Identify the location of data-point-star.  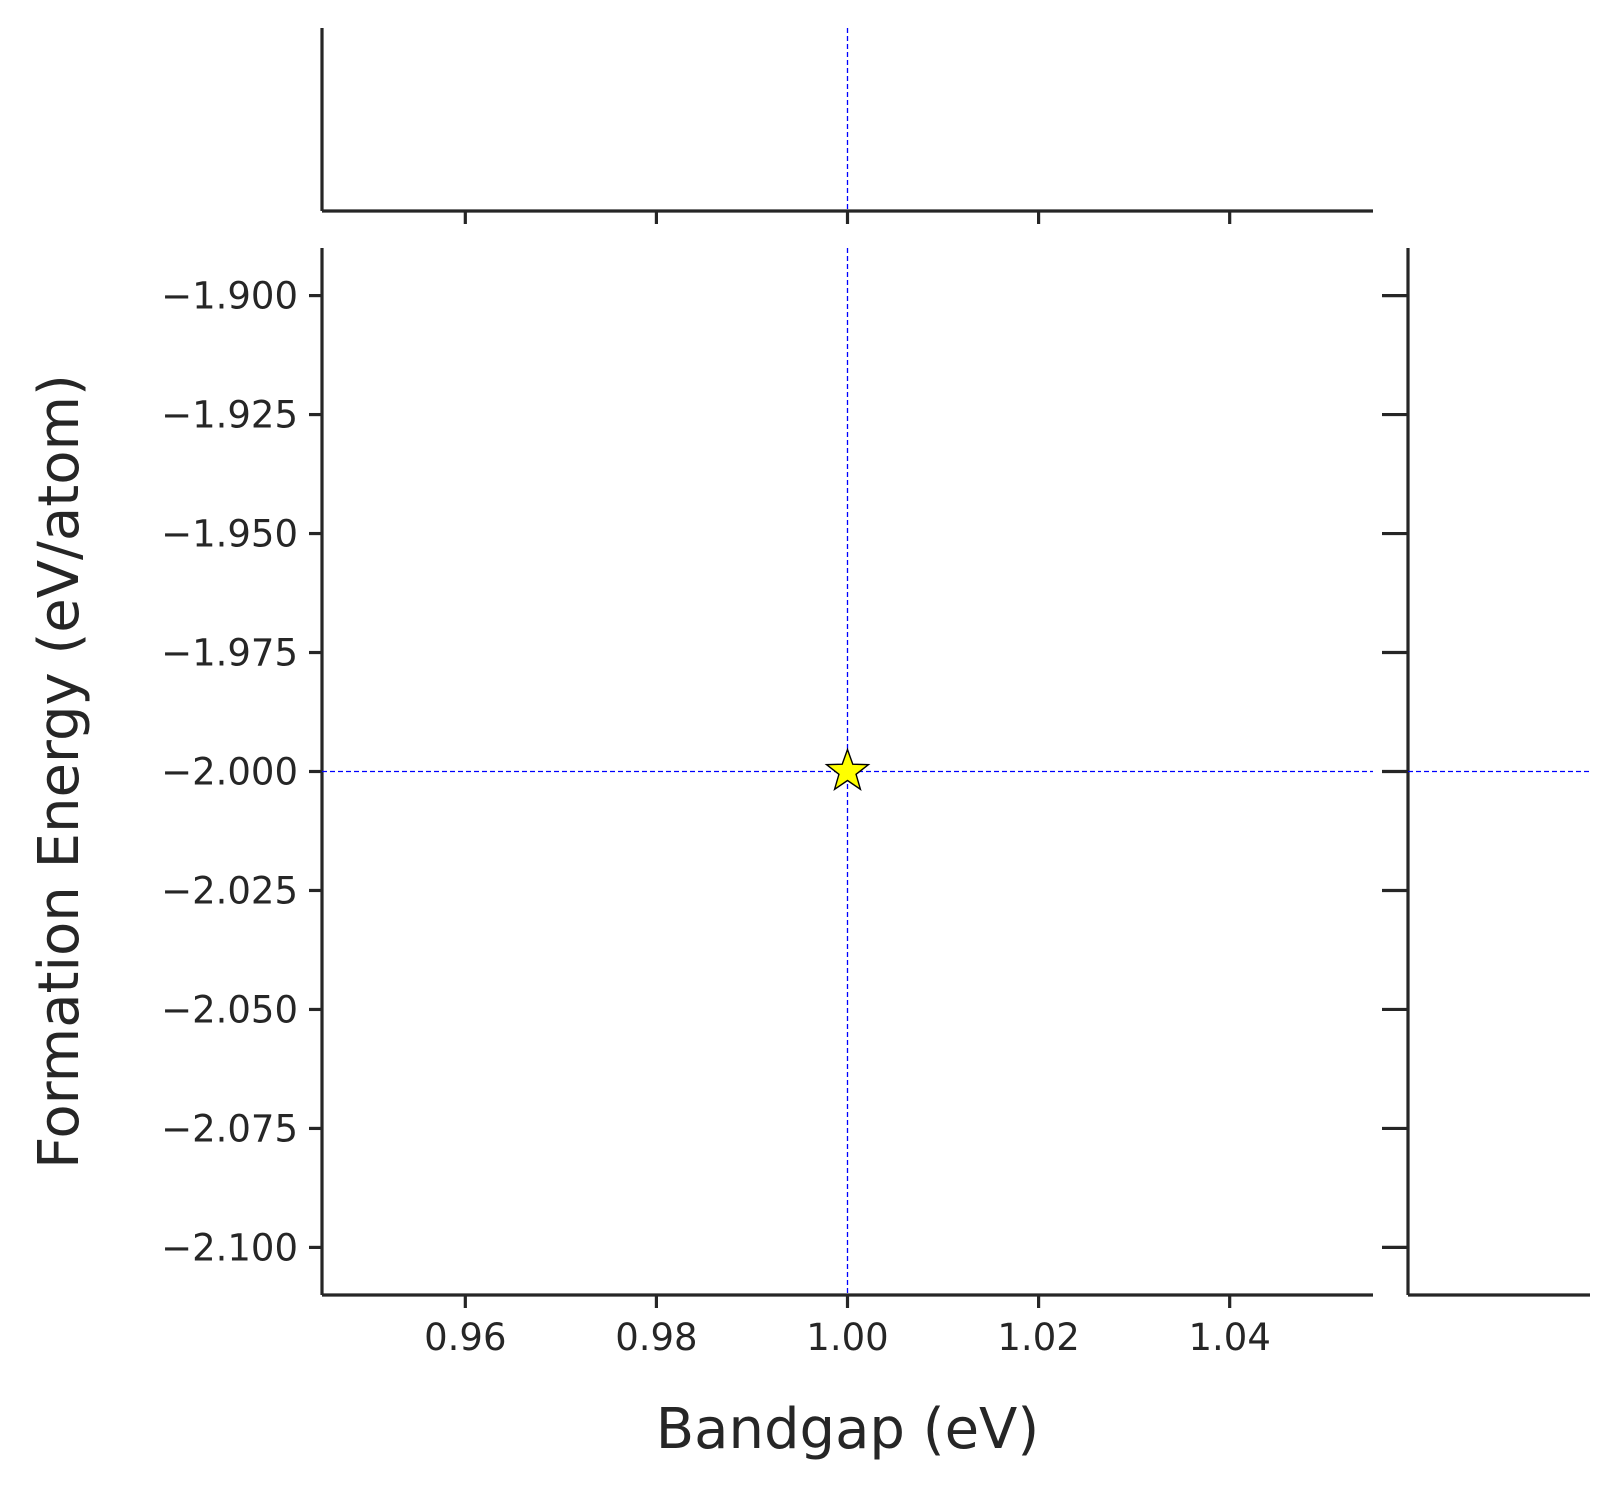
(847, 769).